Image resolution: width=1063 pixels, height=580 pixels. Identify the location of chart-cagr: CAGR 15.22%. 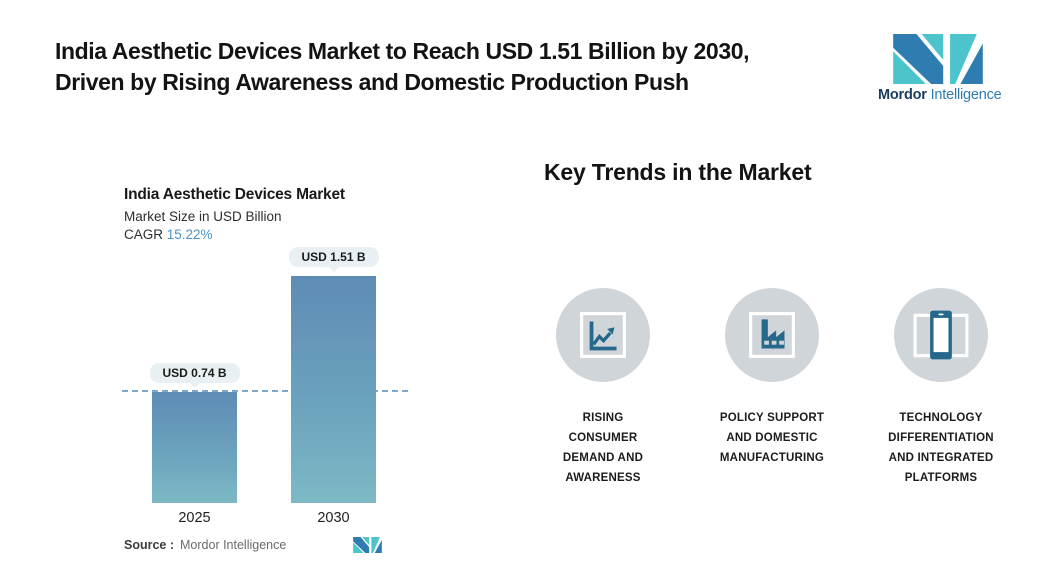
(168, 234).